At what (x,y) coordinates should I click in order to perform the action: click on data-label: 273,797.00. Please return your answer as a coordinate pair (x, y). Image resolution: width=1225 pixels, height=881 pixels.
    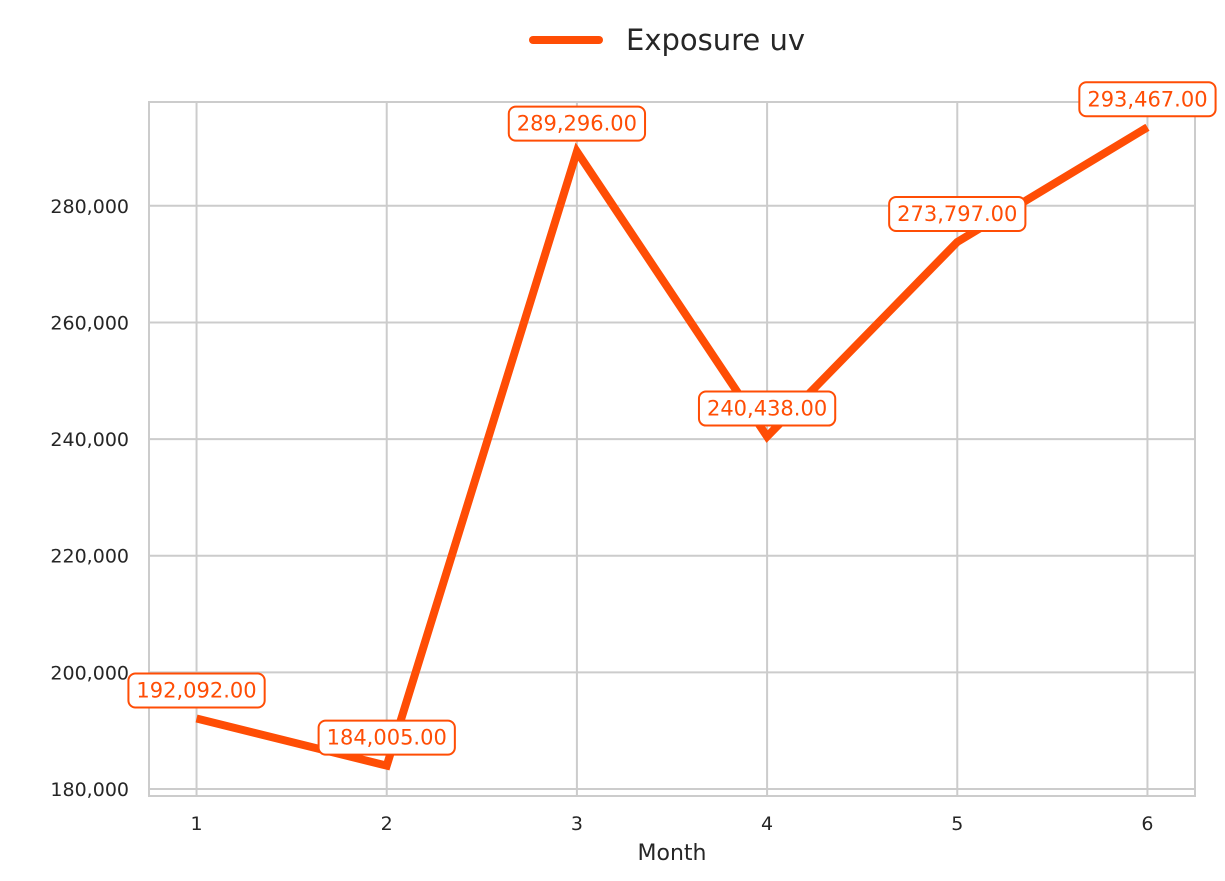
    Looking at the image, I should click on (957, 213).